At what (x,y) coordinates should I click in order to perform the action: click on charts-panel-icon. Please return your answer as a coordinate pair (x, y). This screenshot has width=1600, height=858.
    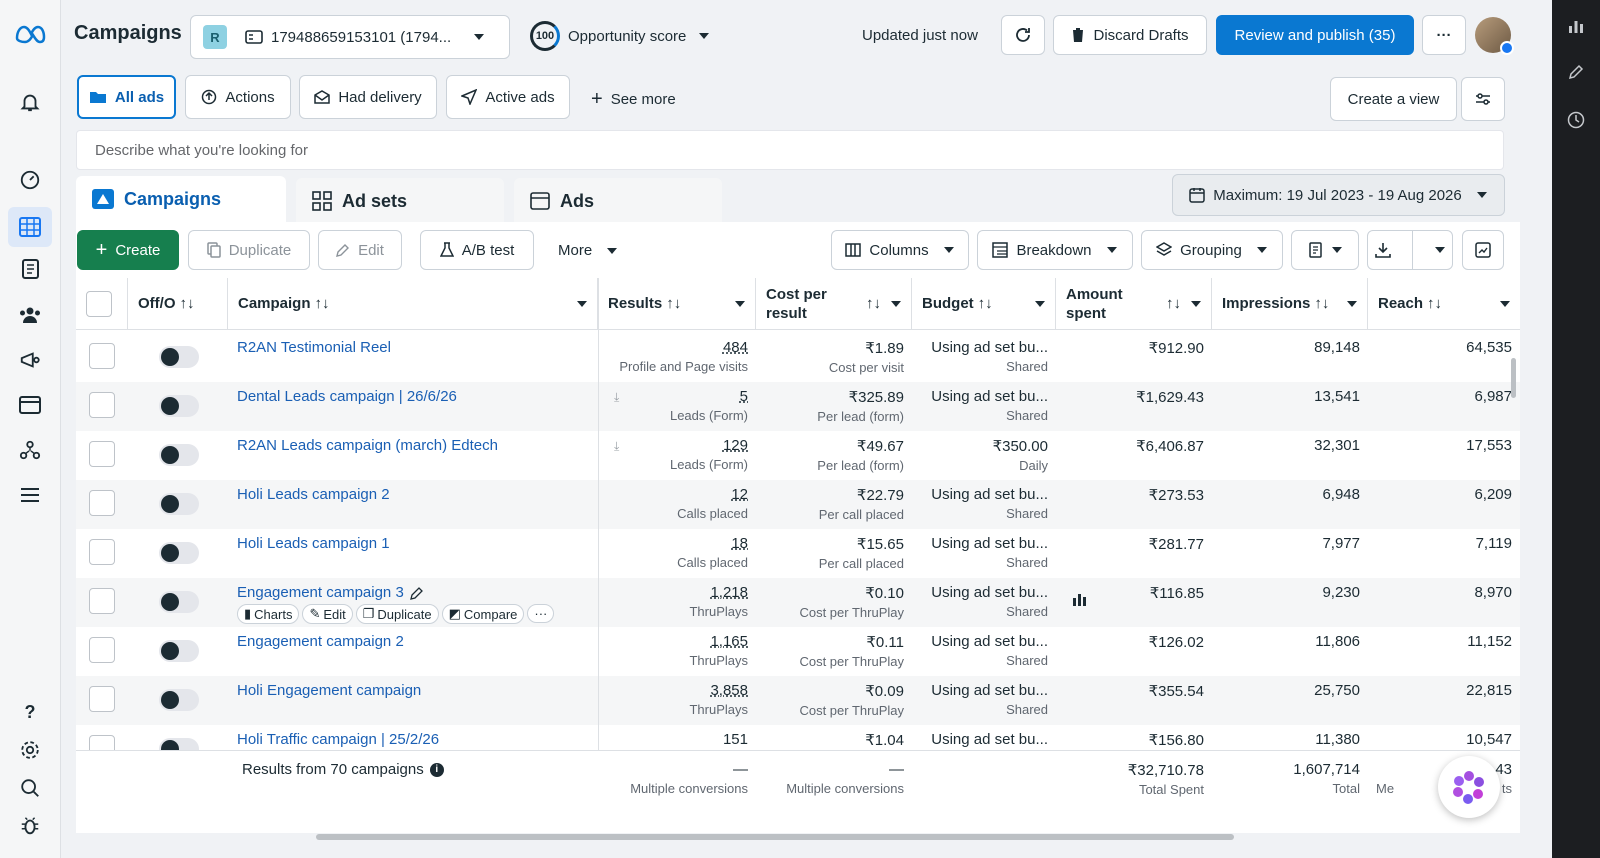
    Looking at the image, I should click on (1576, 26).